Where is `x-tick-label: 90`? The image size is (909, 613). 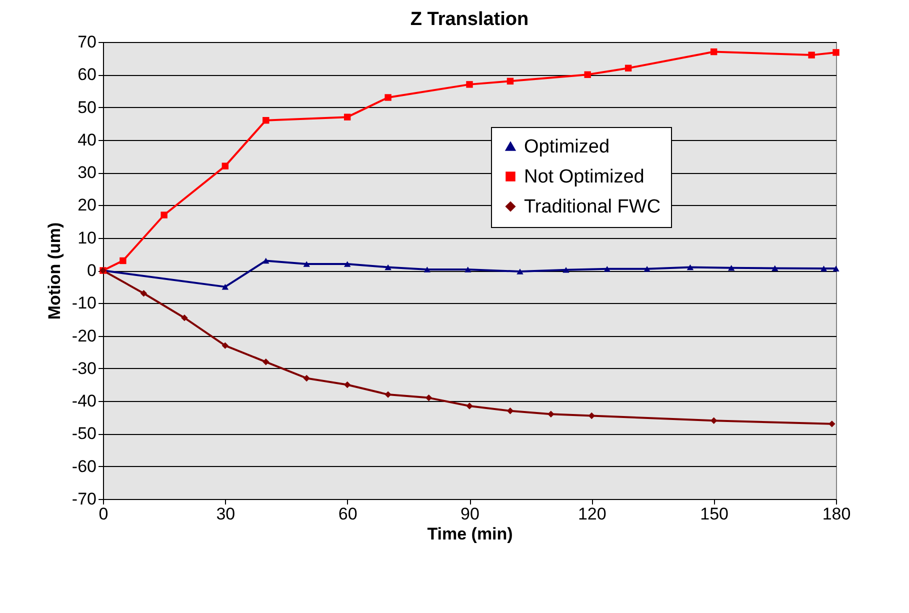
x-tick-label: 90 is located at coordinates (470, 514).